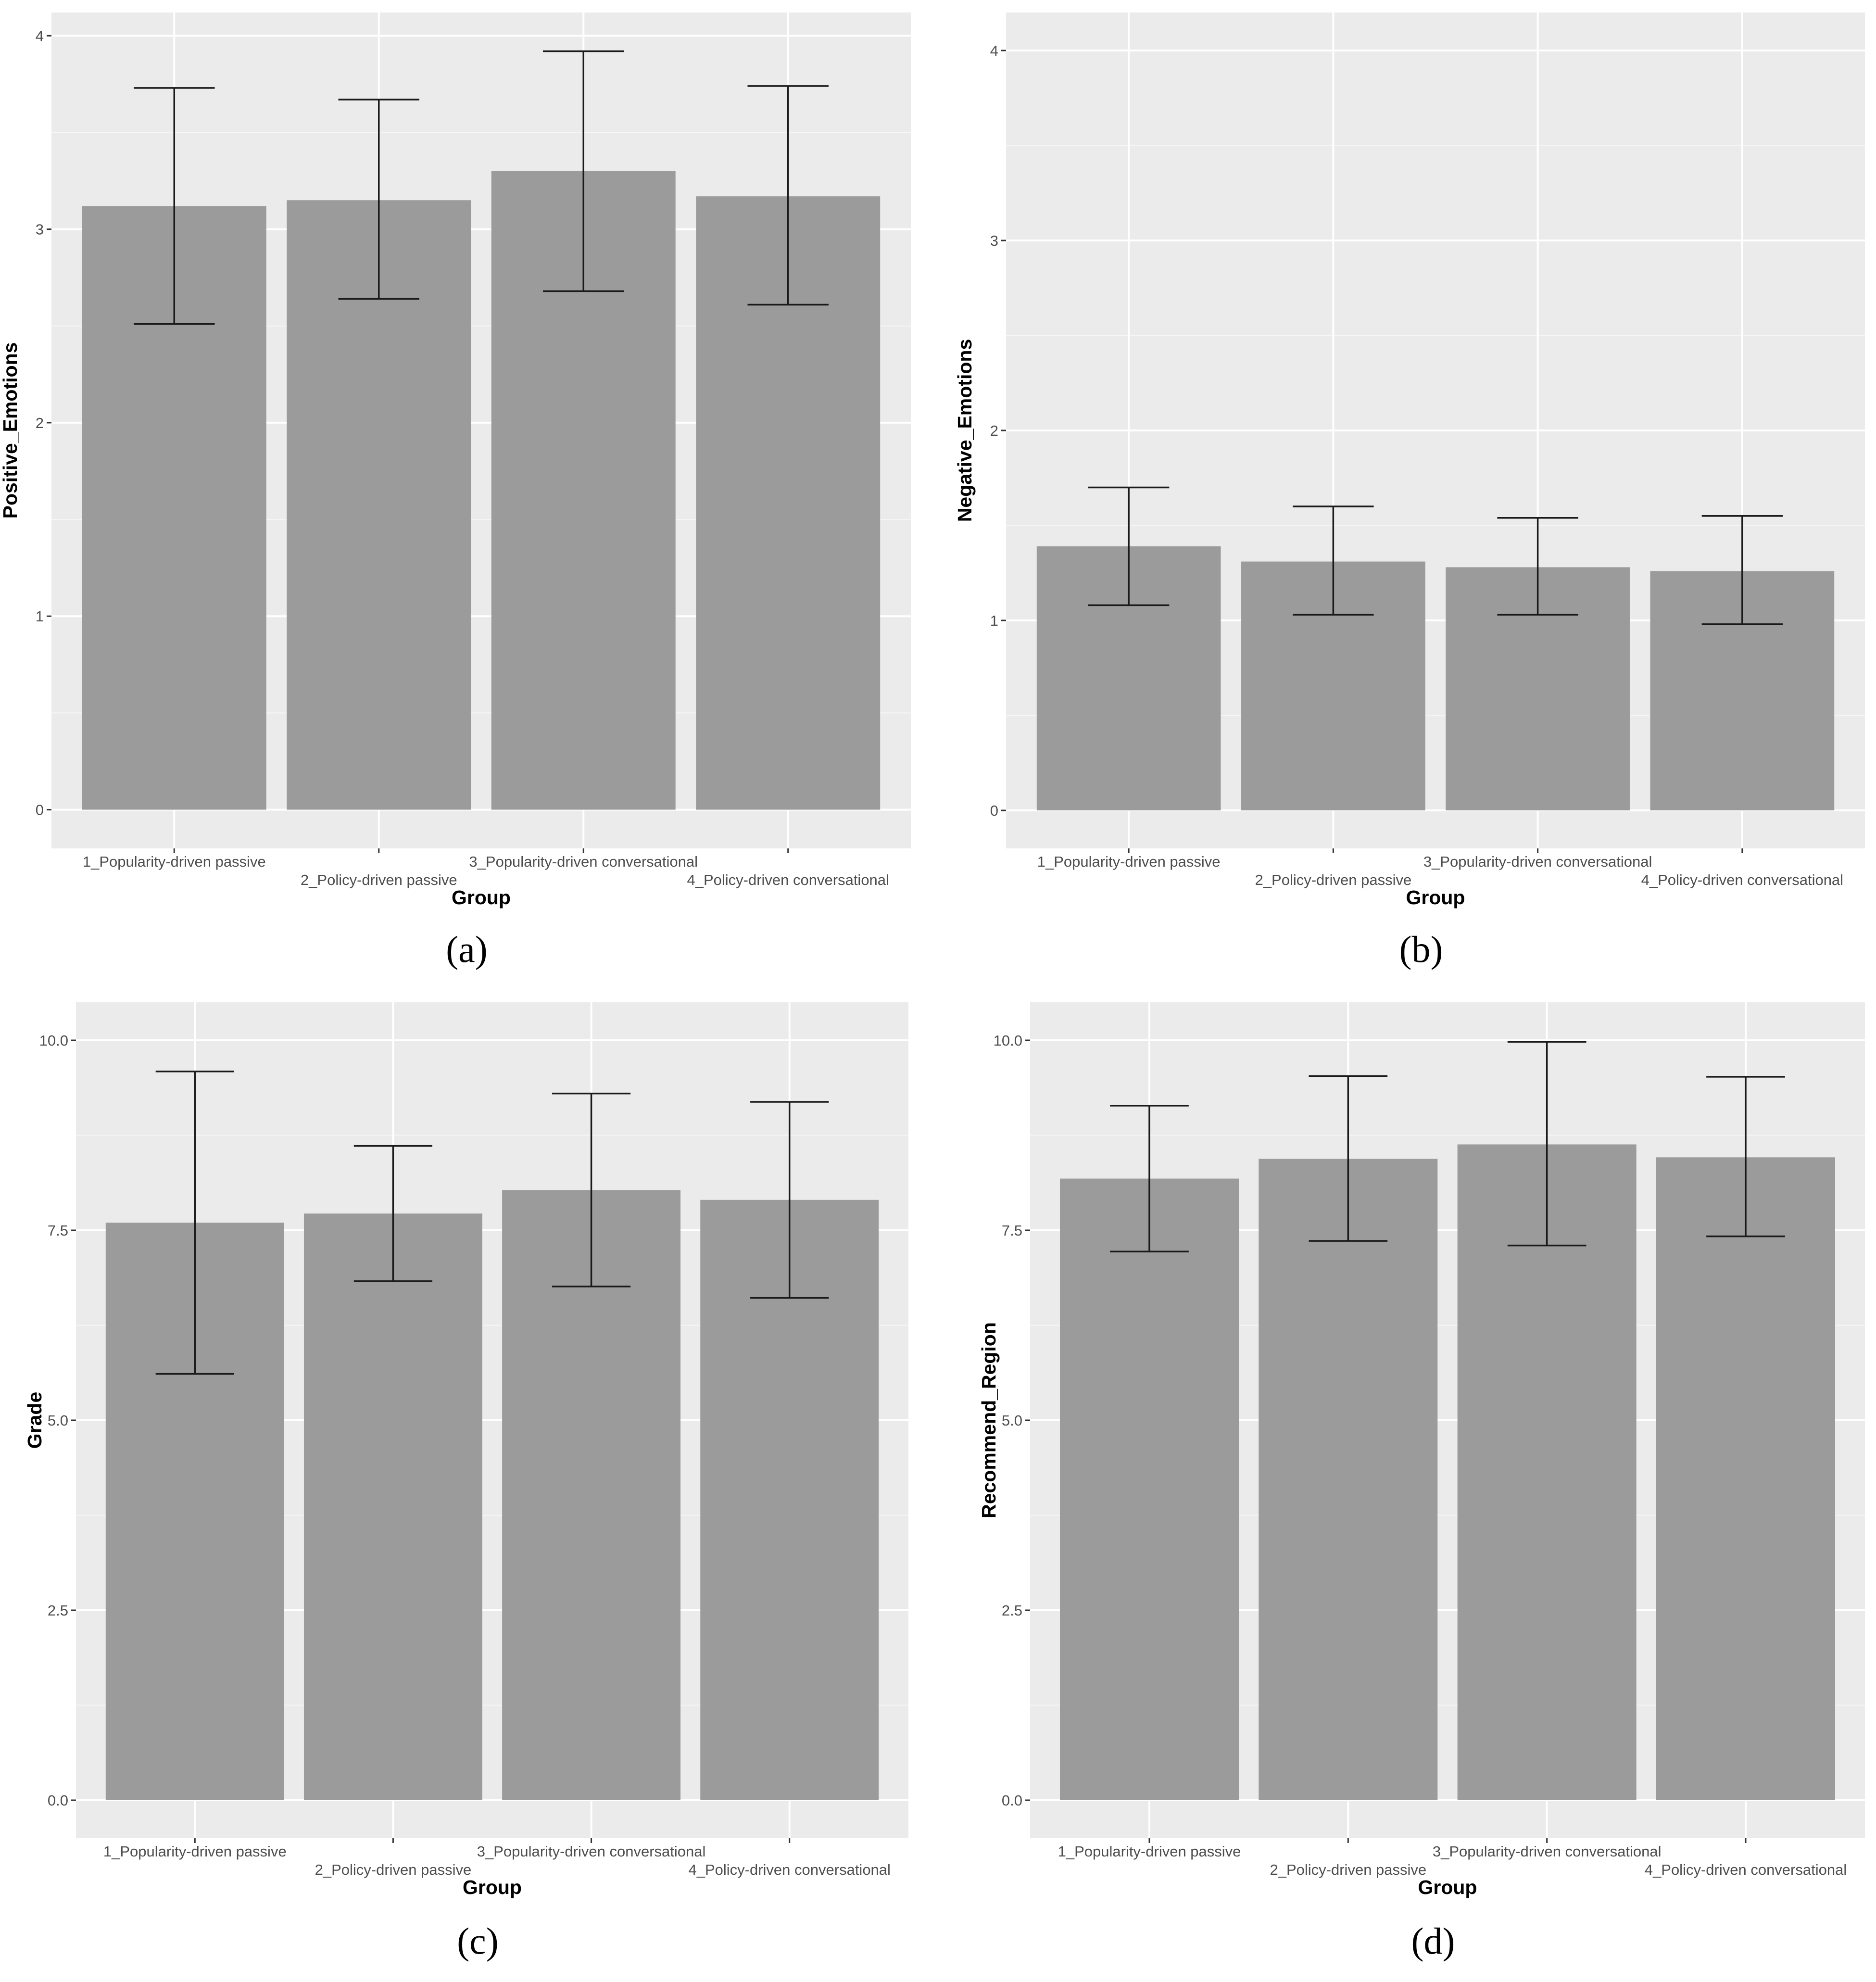  What do you see at coordinates (1433, 1941) in the screenshot?
I see `panel-label: (d)` at bounding box center [1433, 1941].